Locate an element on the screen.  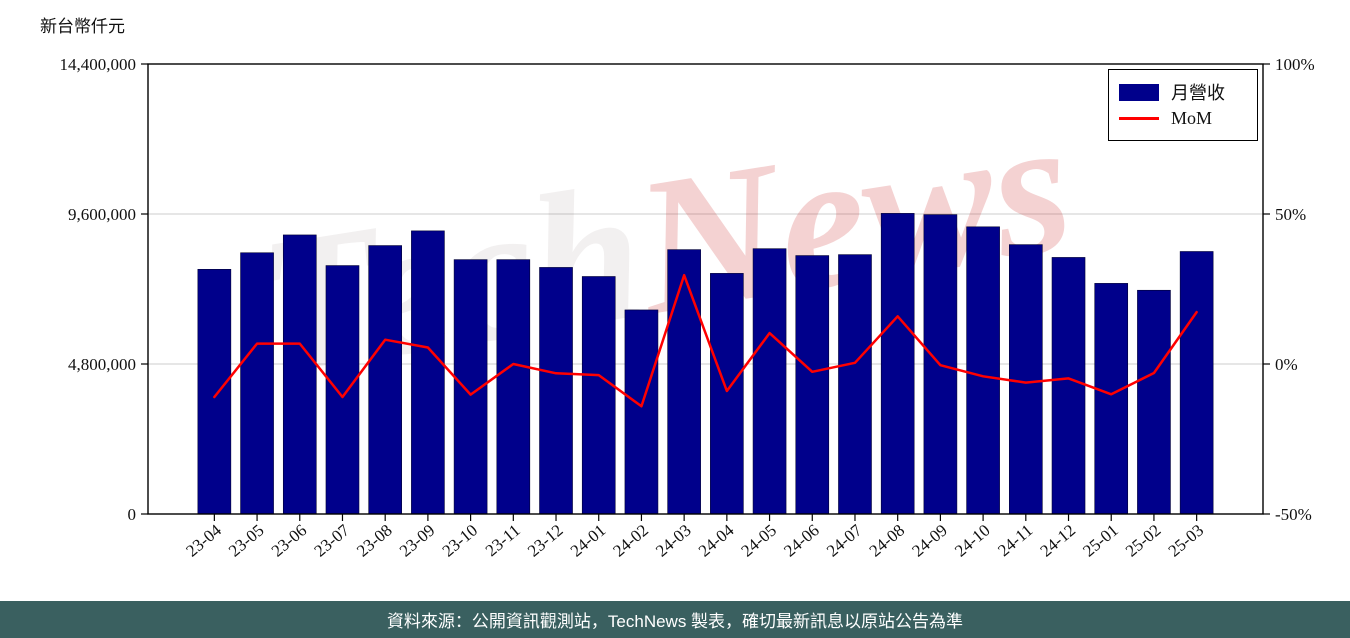
x-axis-tick-label: 24-09 is located at coordinates (929, 541).